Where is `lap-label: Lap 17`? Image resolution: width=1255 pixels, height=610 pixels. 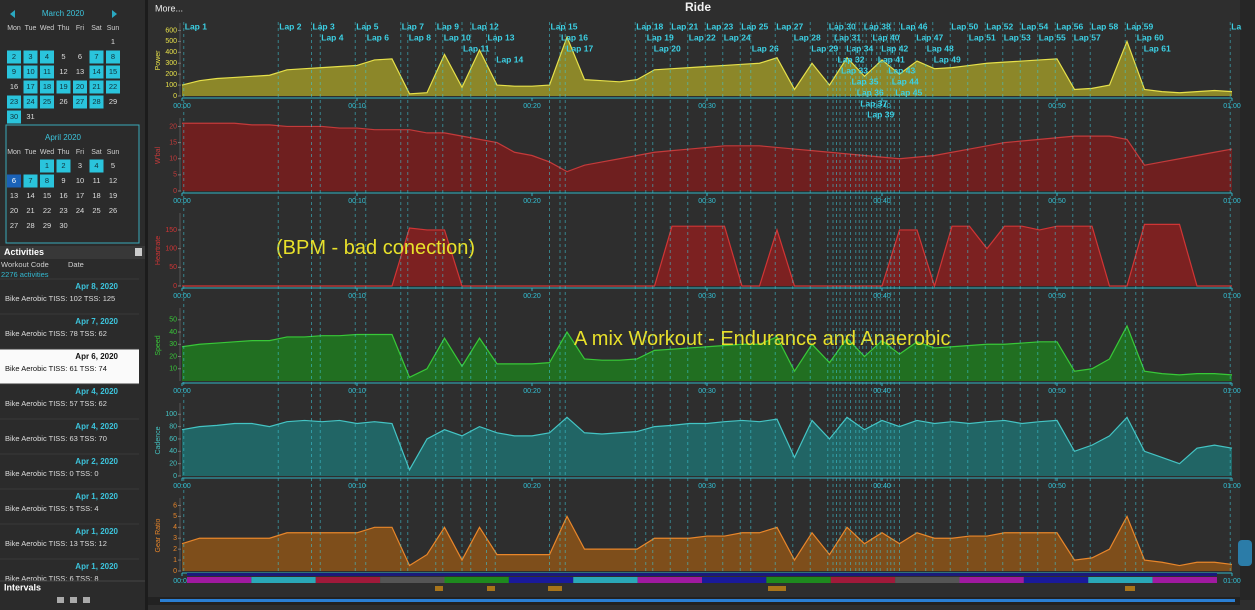 lap-label: Lap 17 is located at coordinates (579, 48).